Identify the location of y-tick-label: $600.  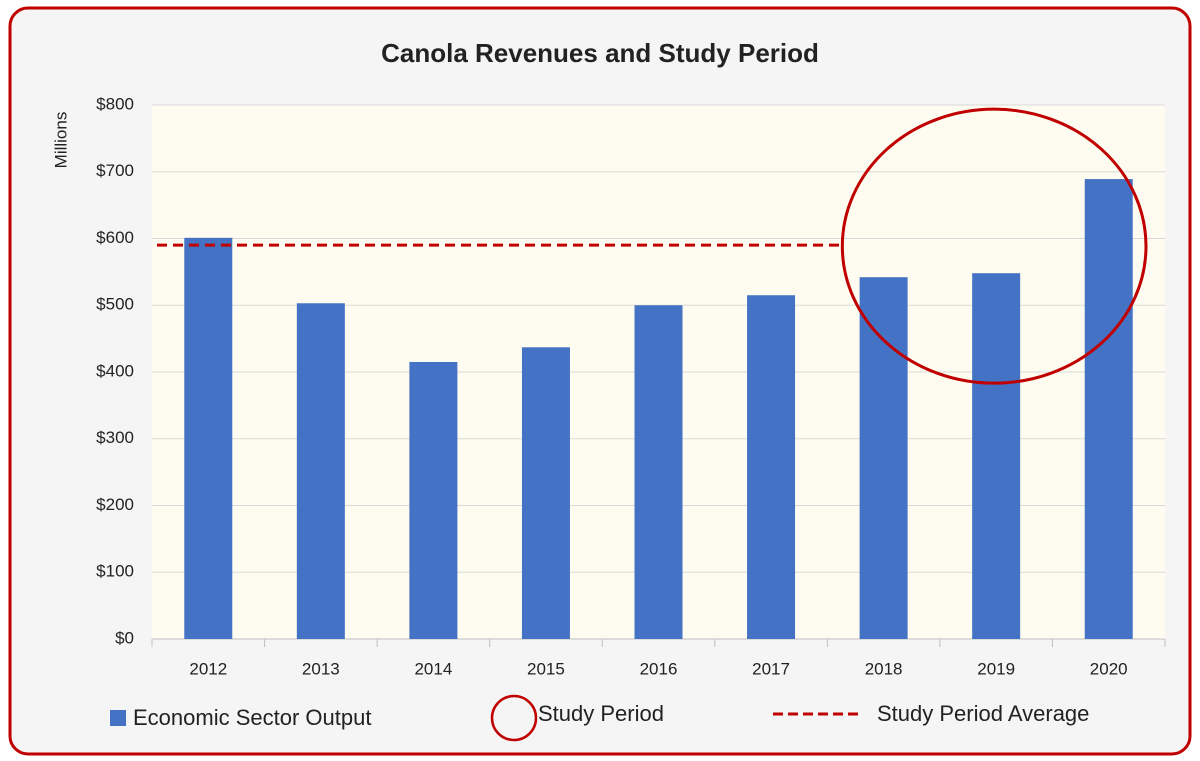
(115, 237).